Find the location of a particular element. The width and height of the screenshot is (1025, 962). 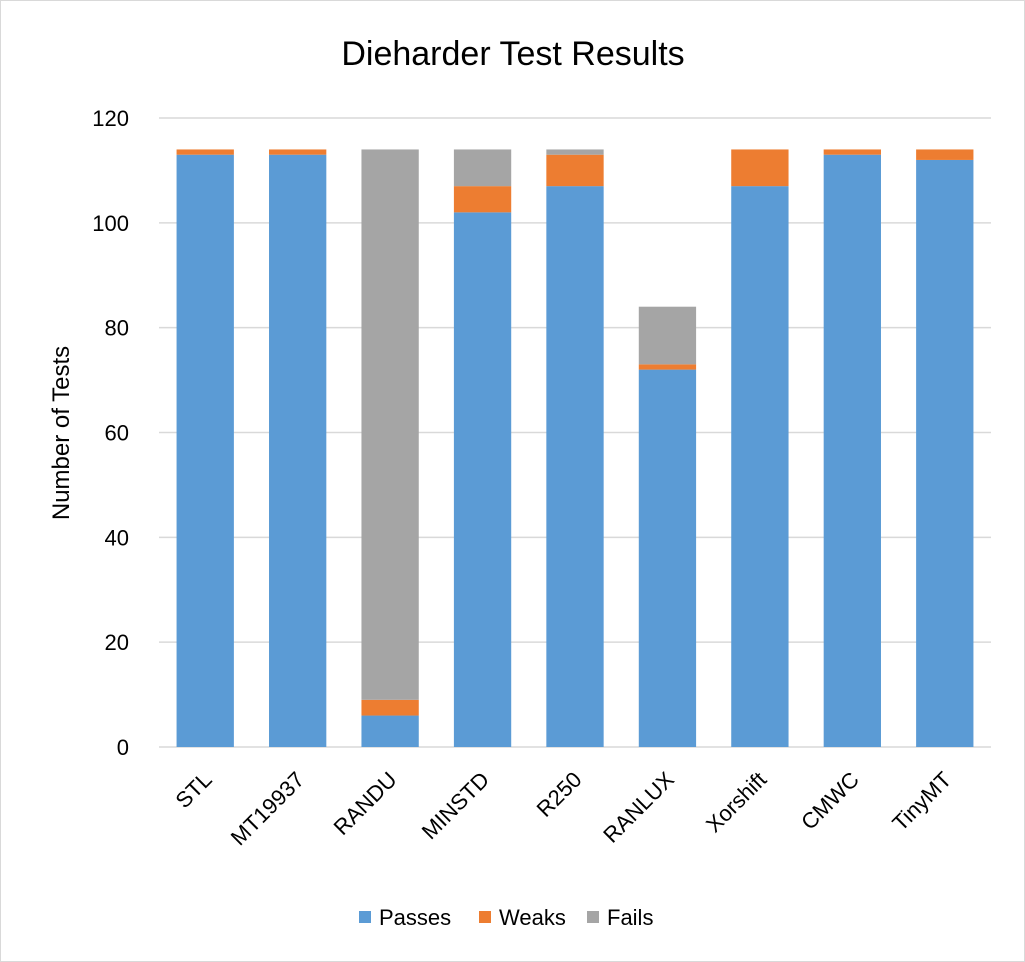

legend-swatch-fails is located at coordinates (593, 917).